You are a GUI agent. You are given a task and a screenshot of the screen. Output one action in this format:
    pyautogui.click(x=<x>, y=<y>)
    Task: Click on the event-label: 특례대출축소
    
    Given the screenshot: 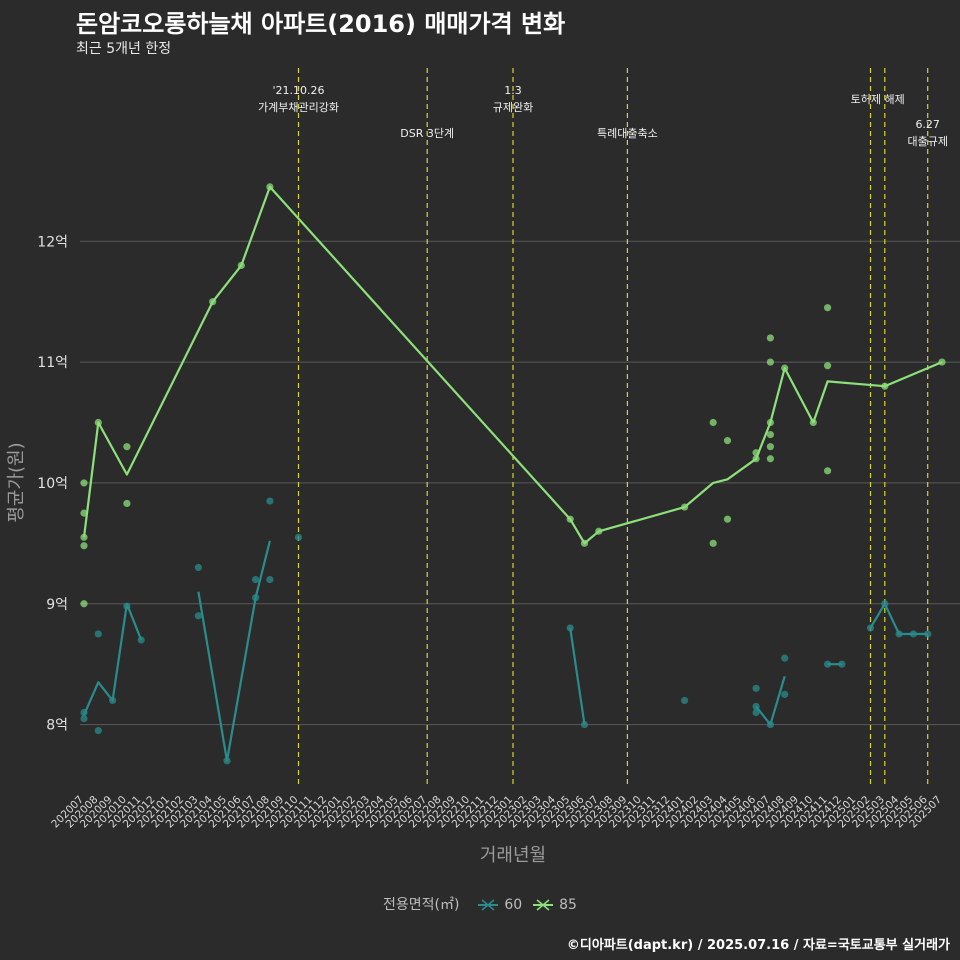 What is the action you would take?
    pyautogui.click(x=627, y=133)
    